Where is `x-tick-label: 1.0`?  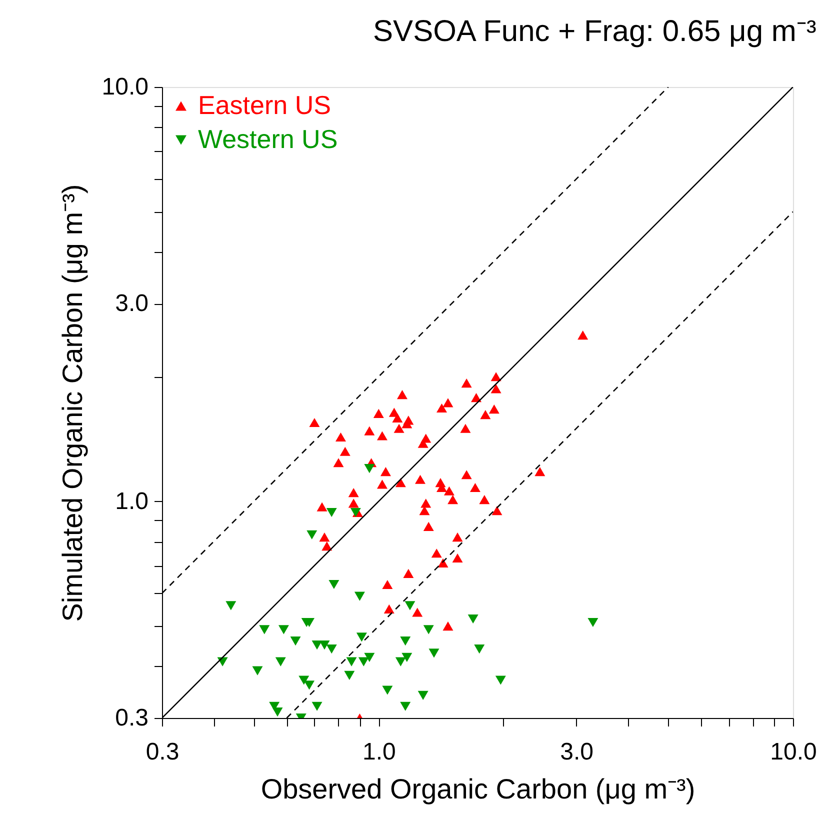
x-tick-label: 1.0 is located at coordinates (379, 752).